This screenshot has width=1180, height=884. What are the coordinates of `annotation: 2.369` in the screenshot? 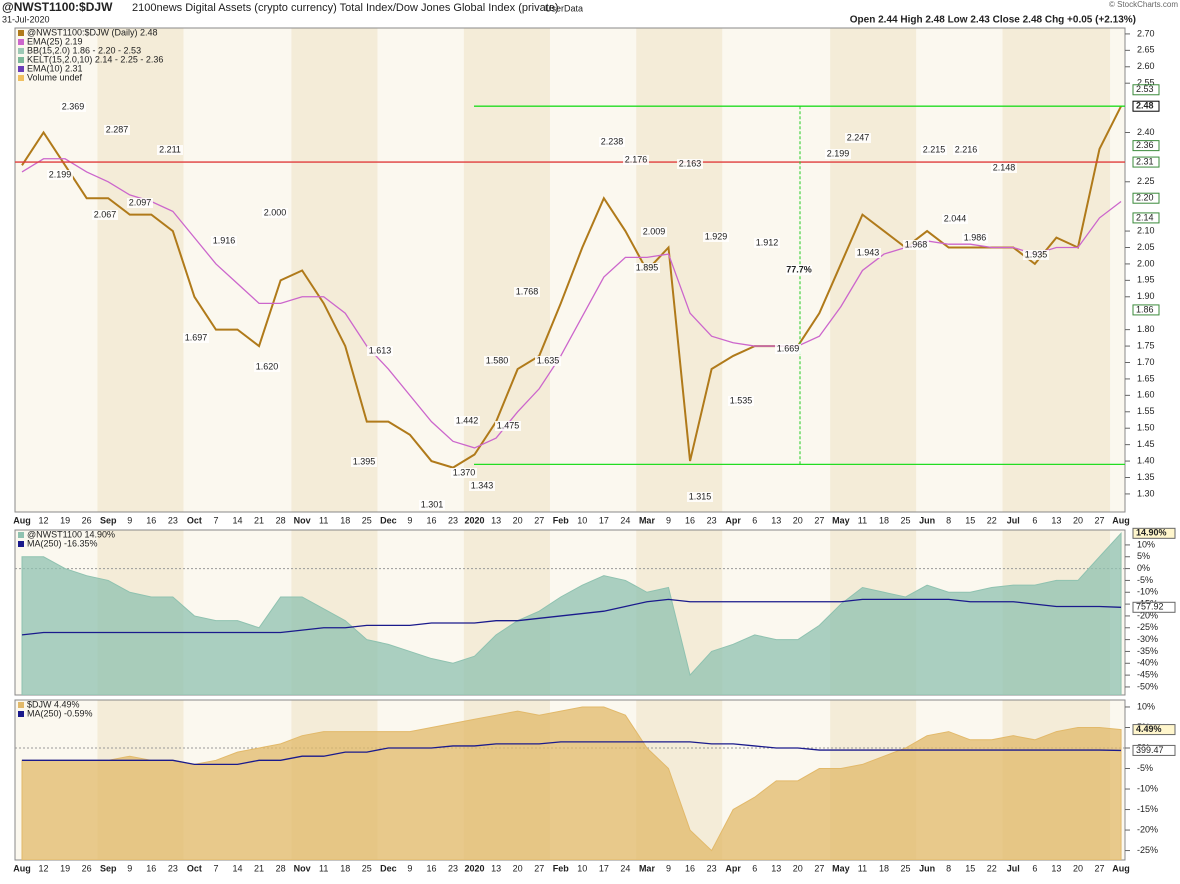 It's located at (73, 106).